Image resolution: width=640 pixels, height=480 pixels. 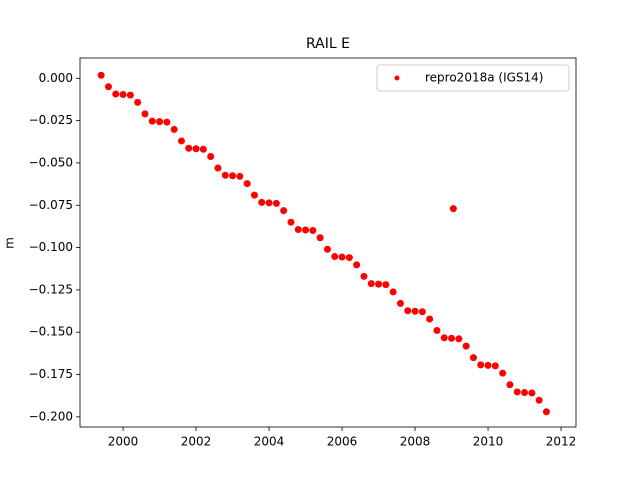 What do you see at coordinates (51, 247) in the screenshot?
I see `y-tick-label: −0.100` at bounding box center [51, 247].